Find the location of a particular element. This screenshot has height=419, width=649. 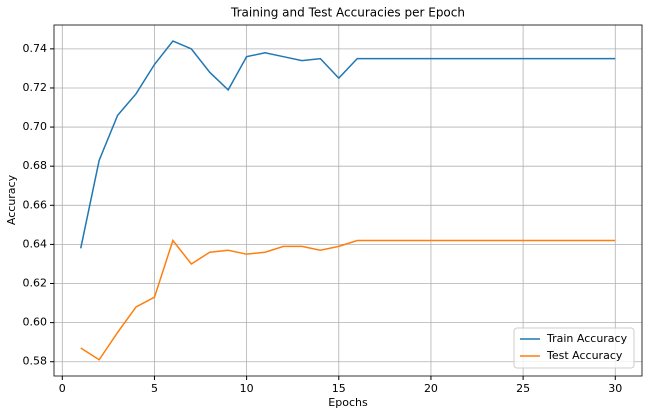

legend-label: Test Accuracy is located at coordinates (584, 355).